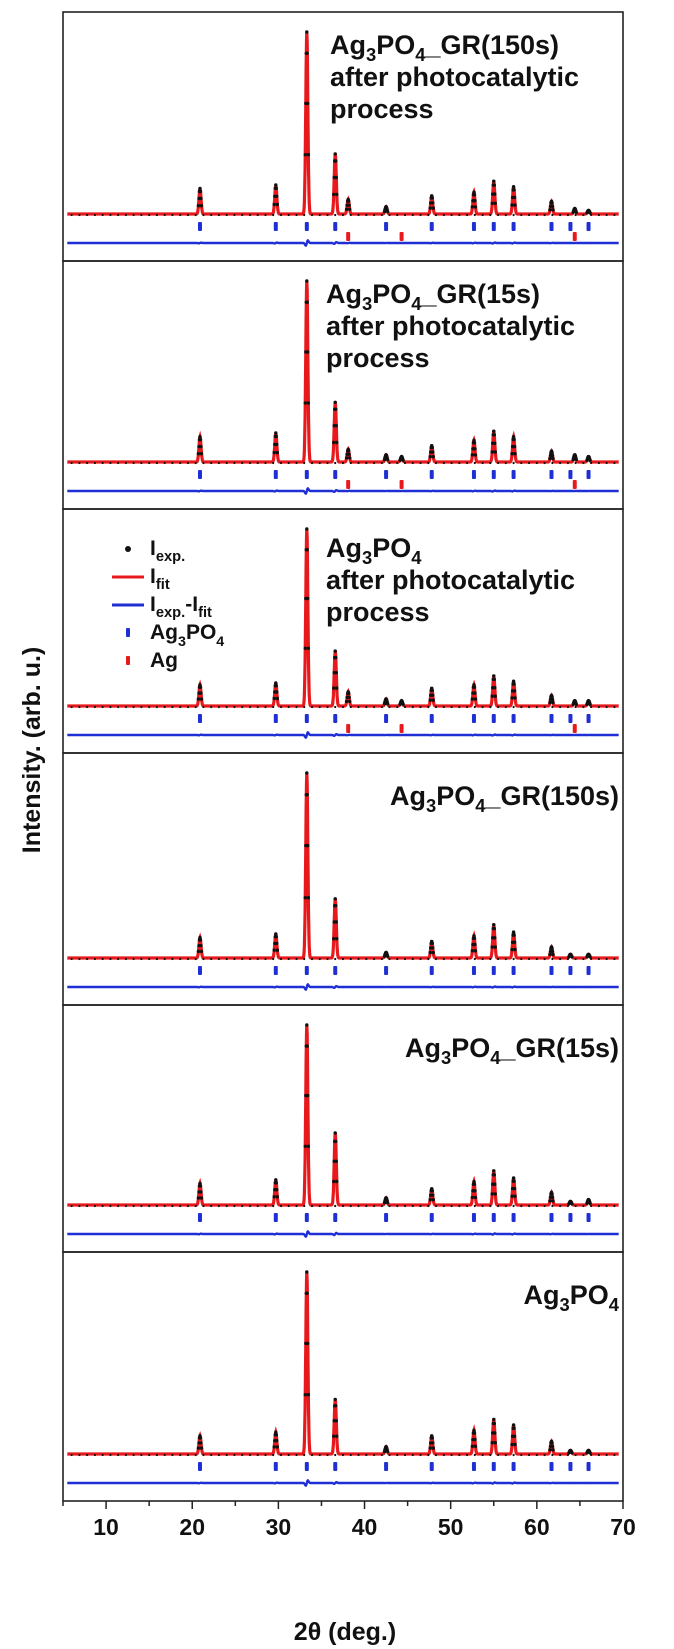  I want to click on x-tick-label: 40, so click(365, 1527).